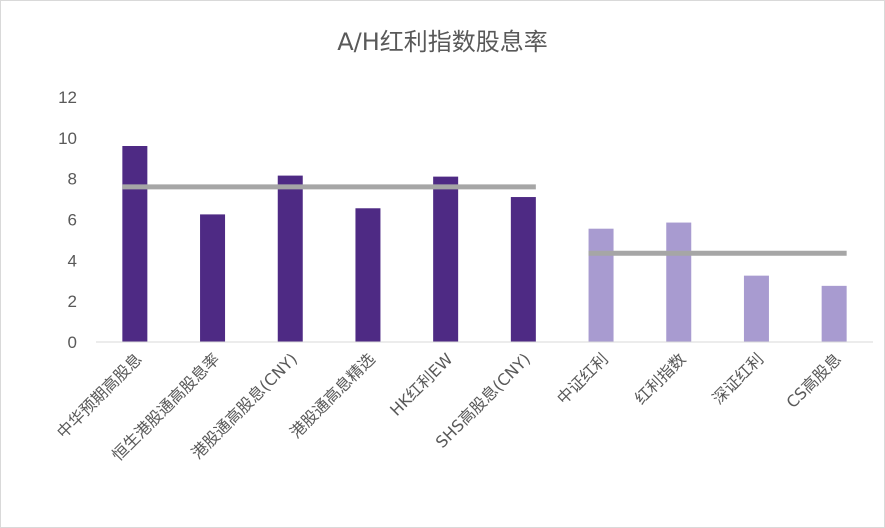  Describe the element at coordinates (421, 384) in the screenshot. I see `x-tick-label: HK红利EW` at that location.